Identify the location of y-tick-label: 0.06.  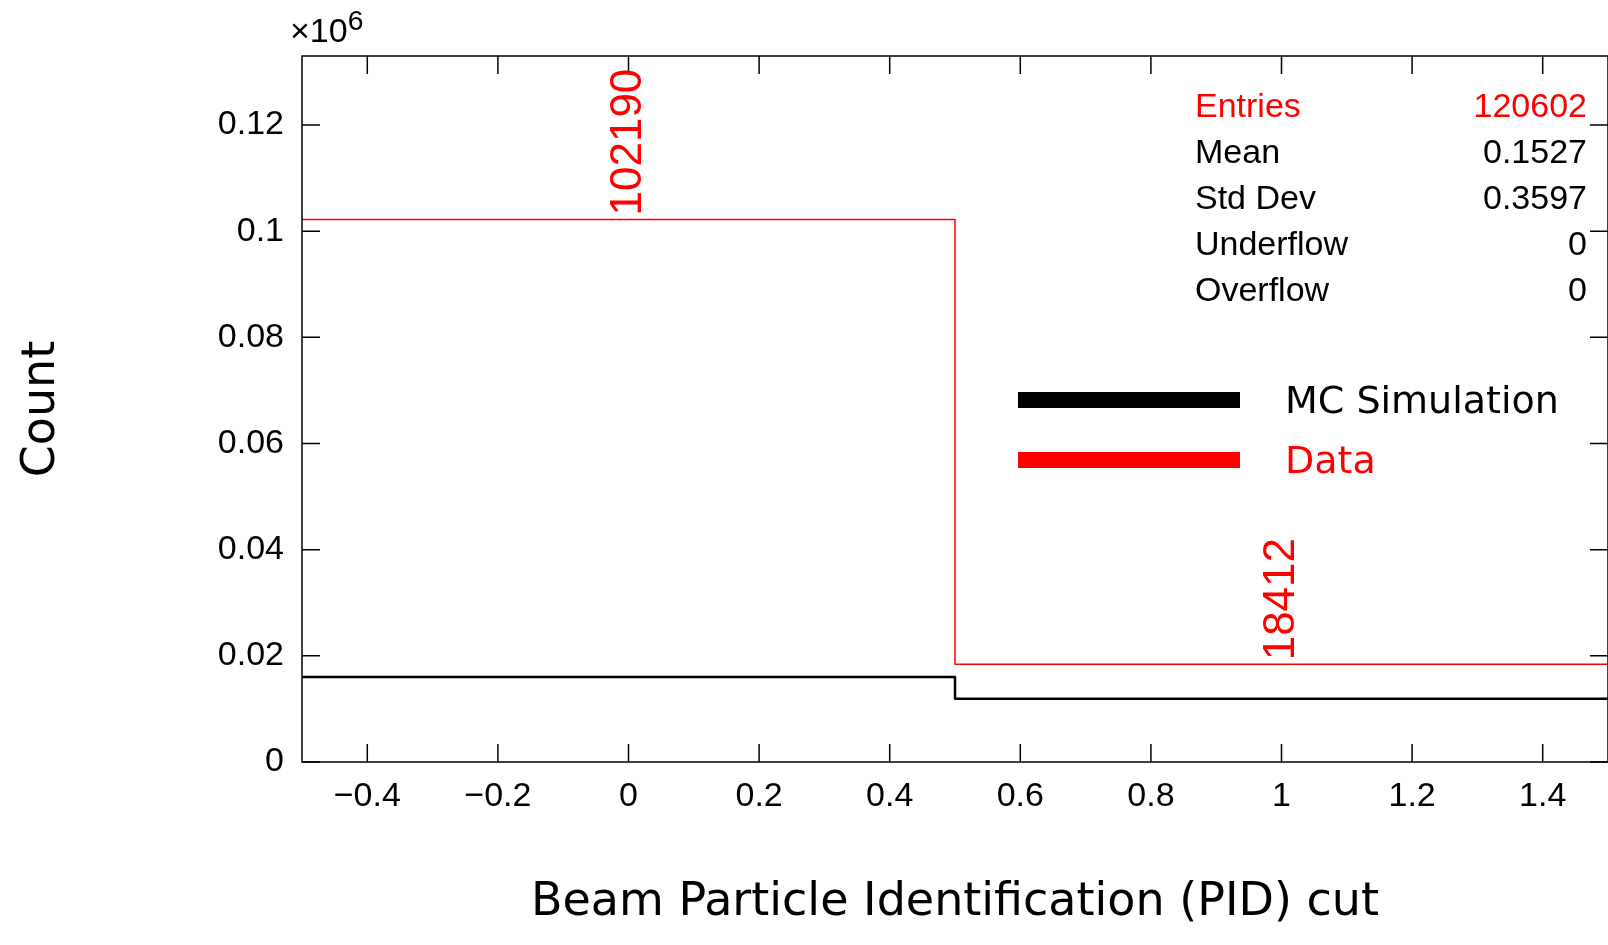
(250, 440).